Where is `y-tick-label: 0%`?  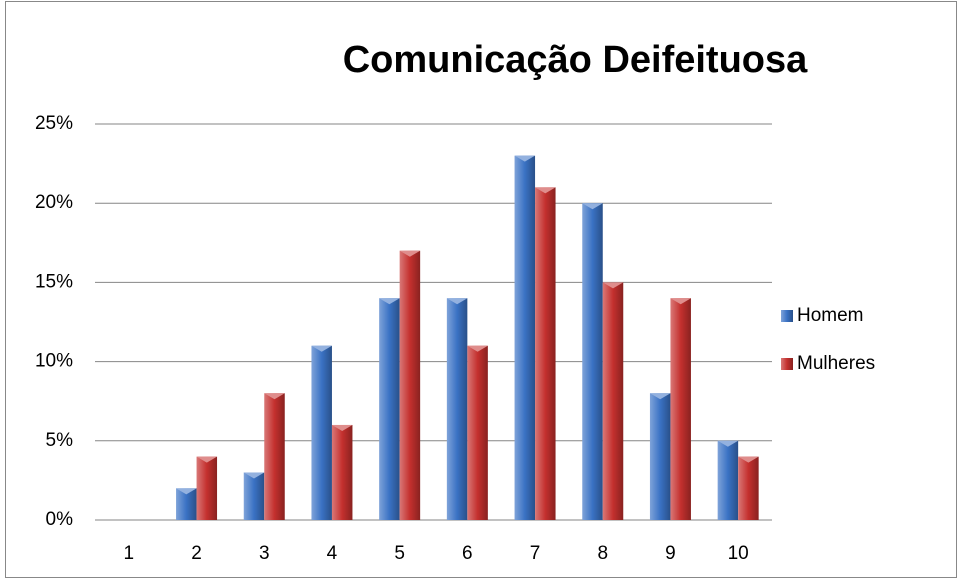
y-tick-label: 0% is located at coordinates (60, 519).